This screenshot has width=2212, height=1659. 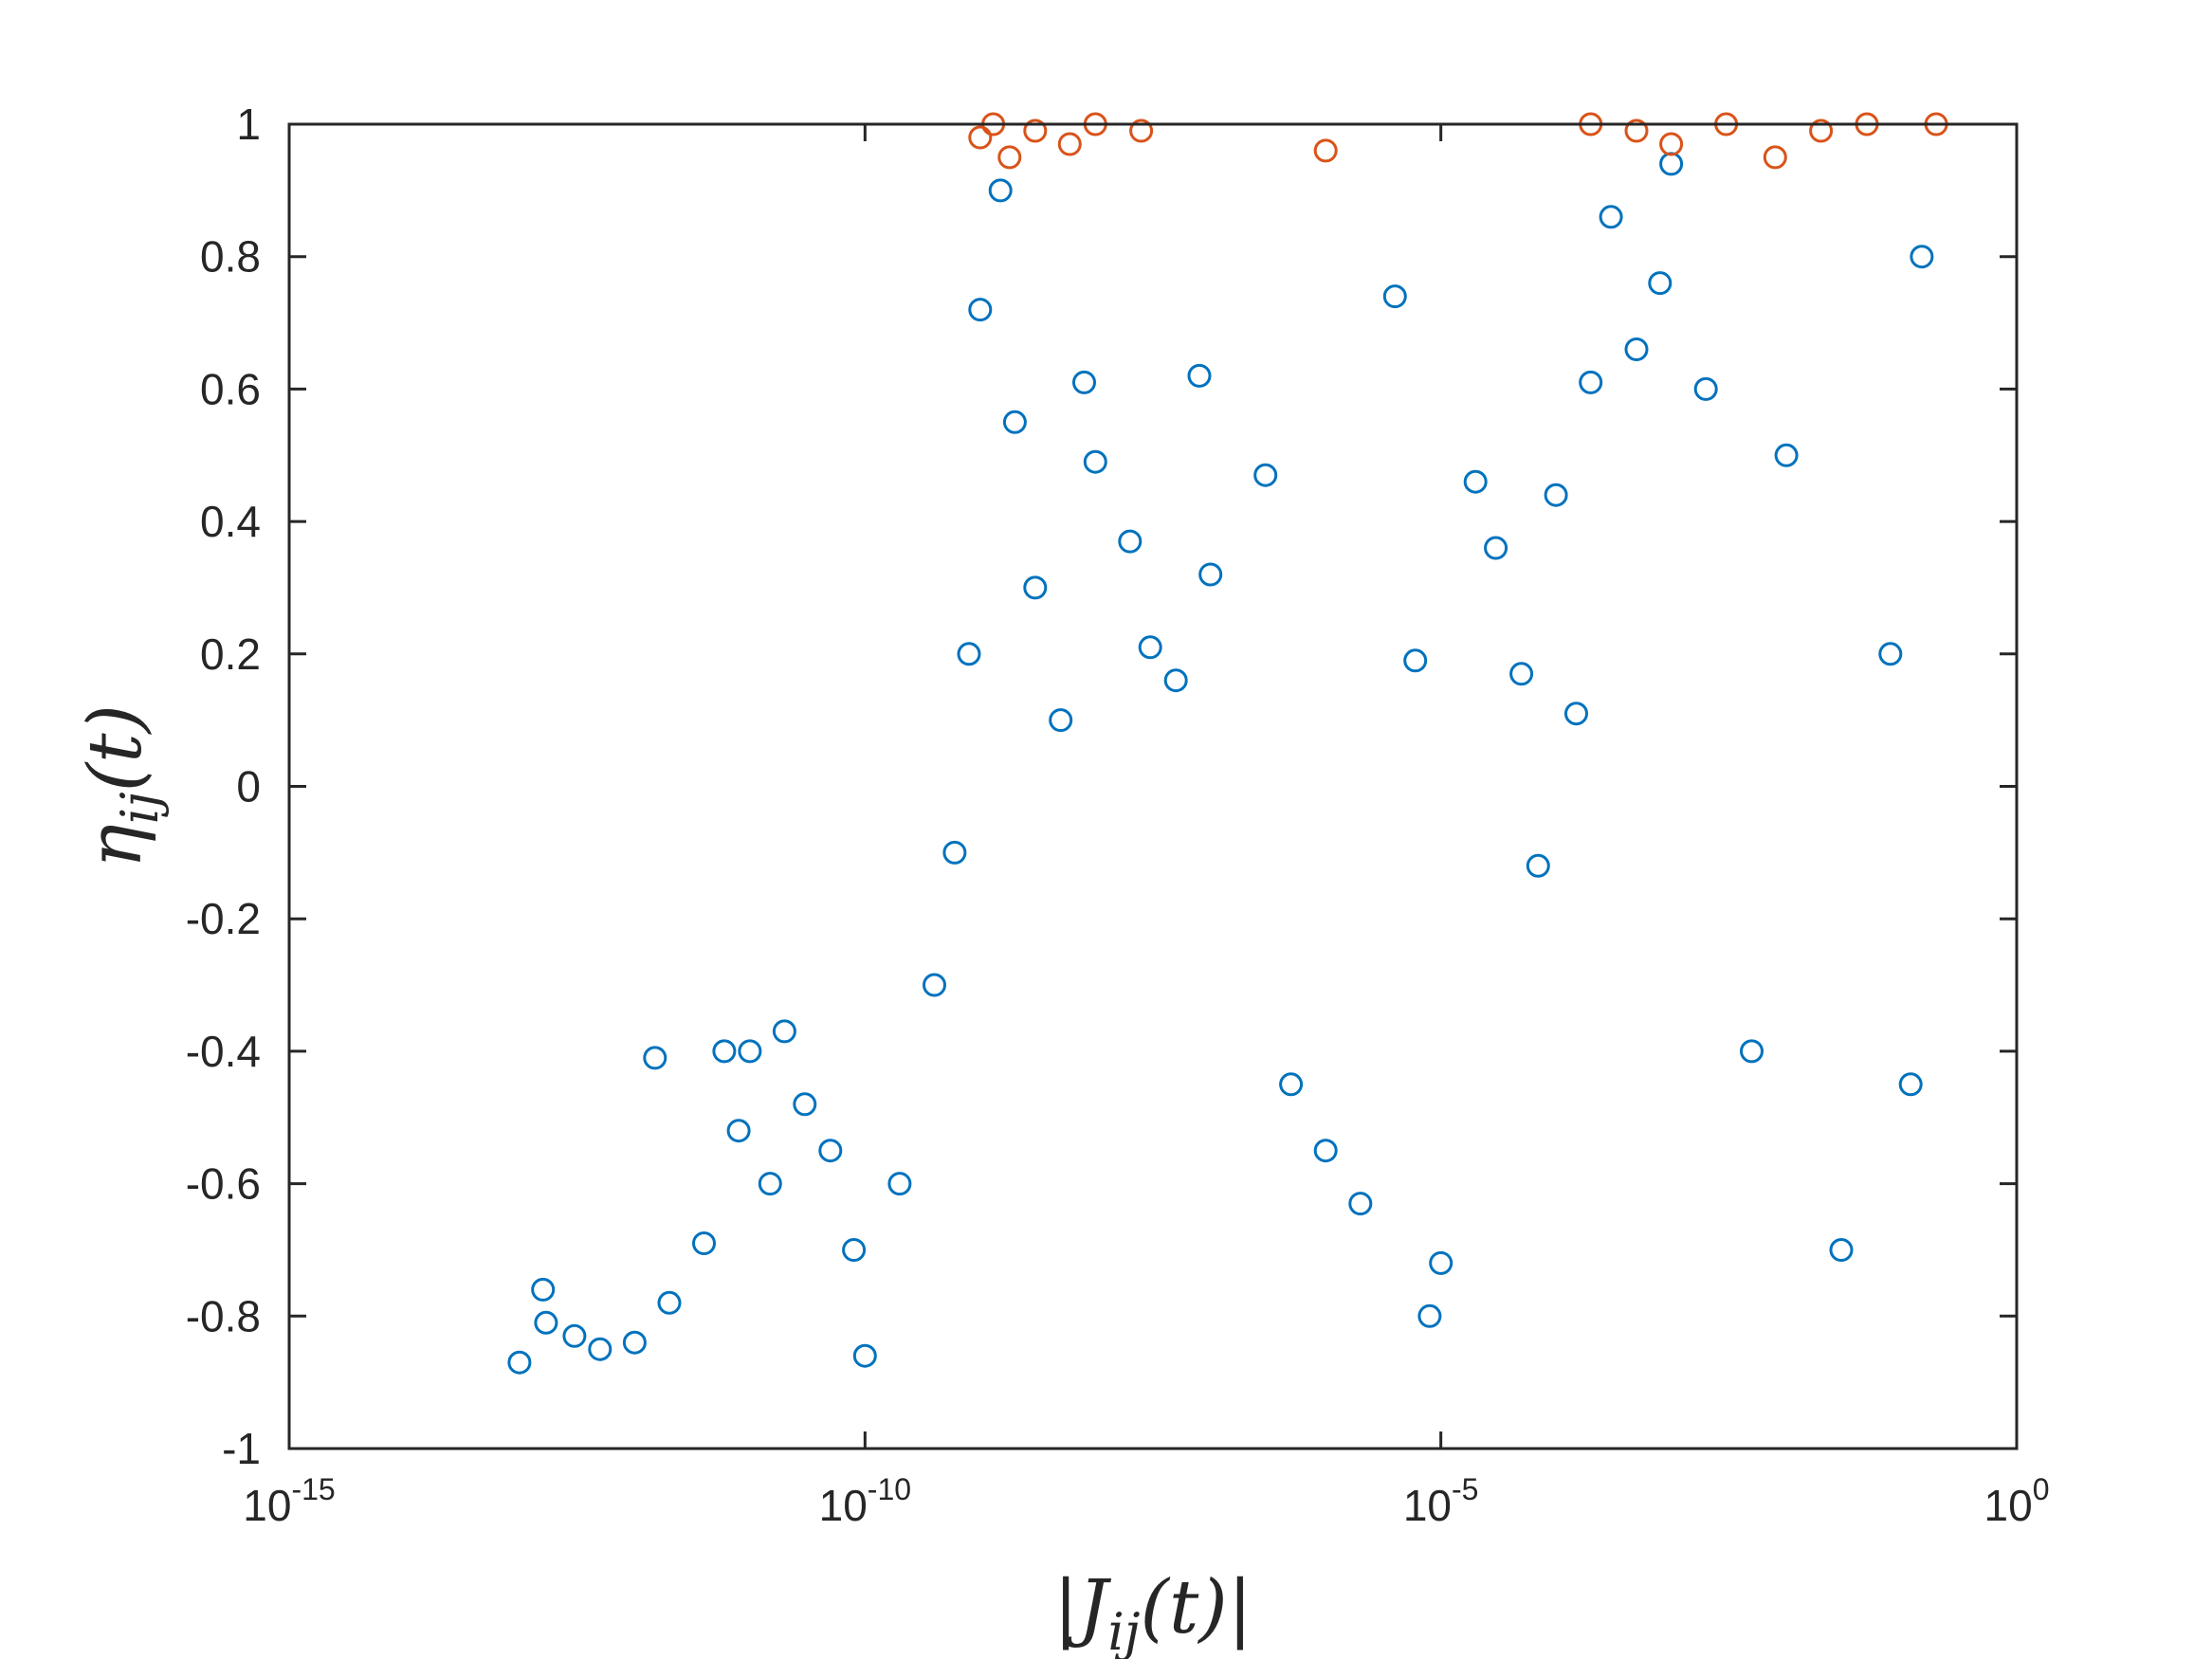 I want to click on y-tick-label: 0.2, so click(x=230, y=654).